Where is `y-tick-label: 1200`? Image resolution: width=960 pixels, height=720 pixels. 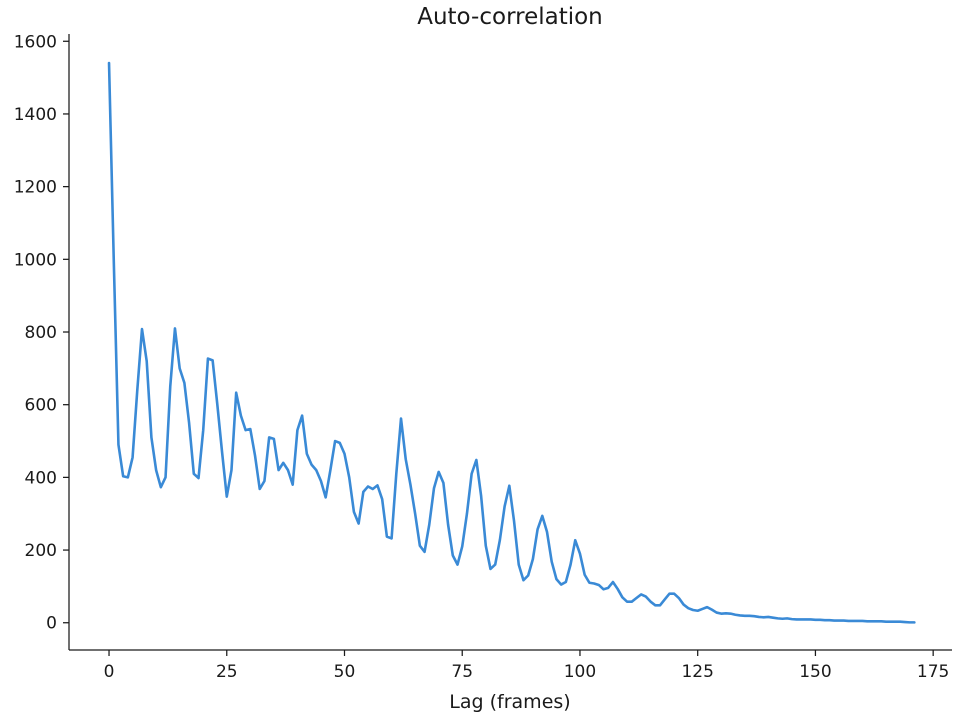
y-tick-label: 1200 is located at coordinates (35, 188).